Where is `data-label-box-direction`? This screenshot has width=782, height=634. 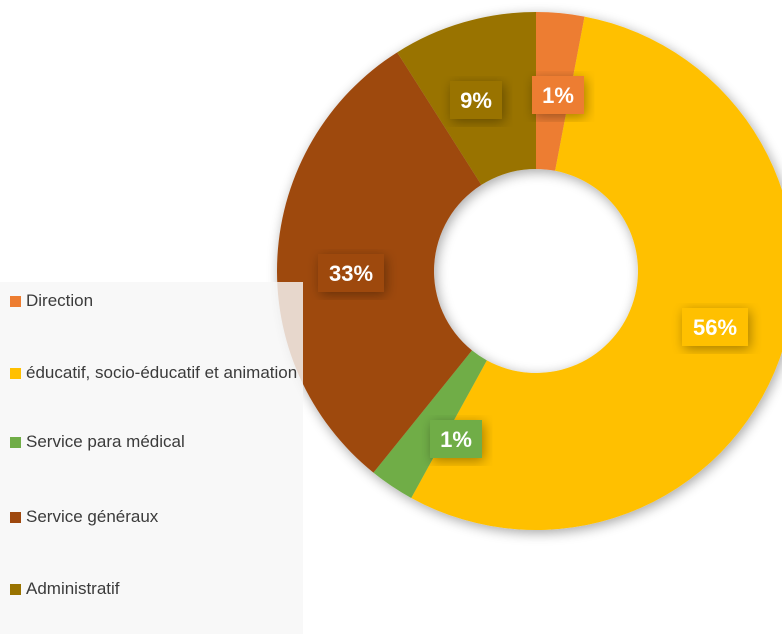
data-label-box-direction is located at coordinates (558, 95).